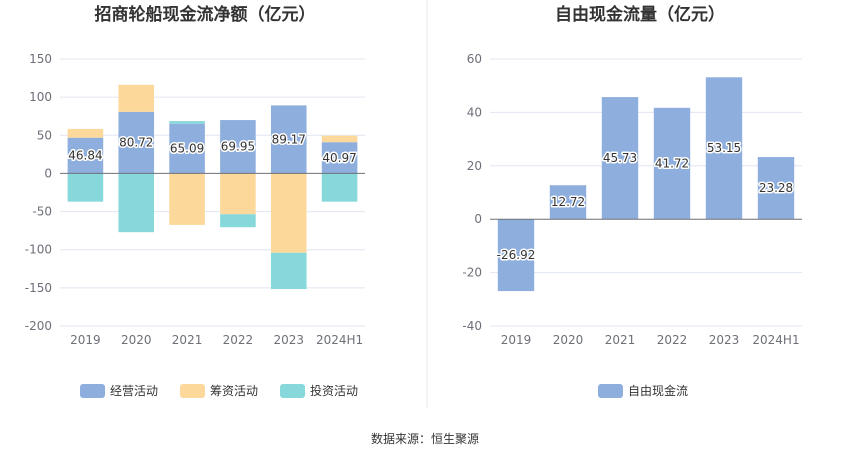 Image resolution: width=850 pixels, height=459 pixels. What do you see at coordinates (474, 59) in the screenshot?
I see `y-tick-label: 60` at bounding box center [474, 59].